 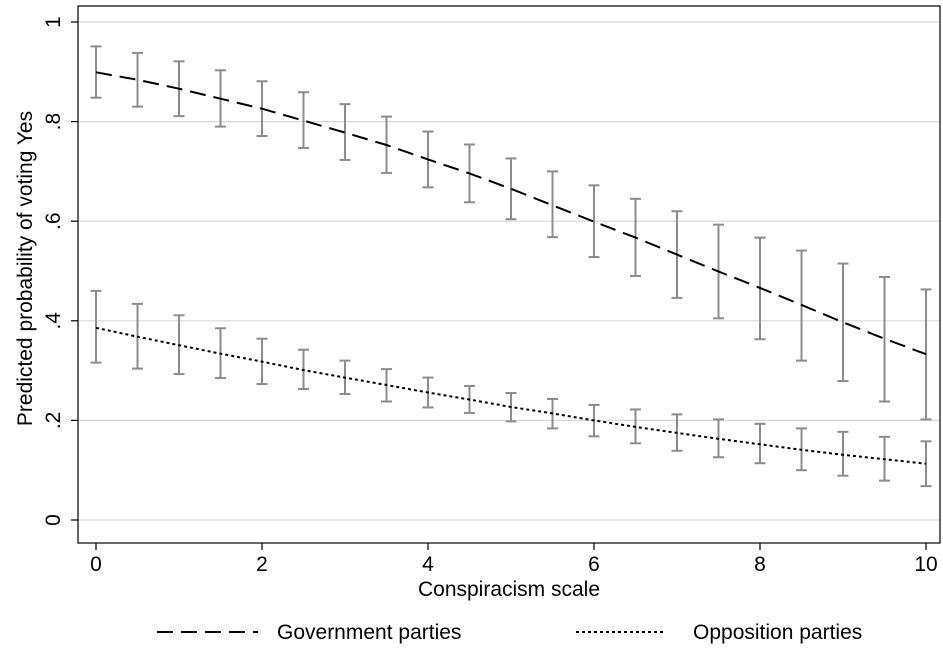 I want to click on x-tick-label-0: 0, so click(x=96, y=564).